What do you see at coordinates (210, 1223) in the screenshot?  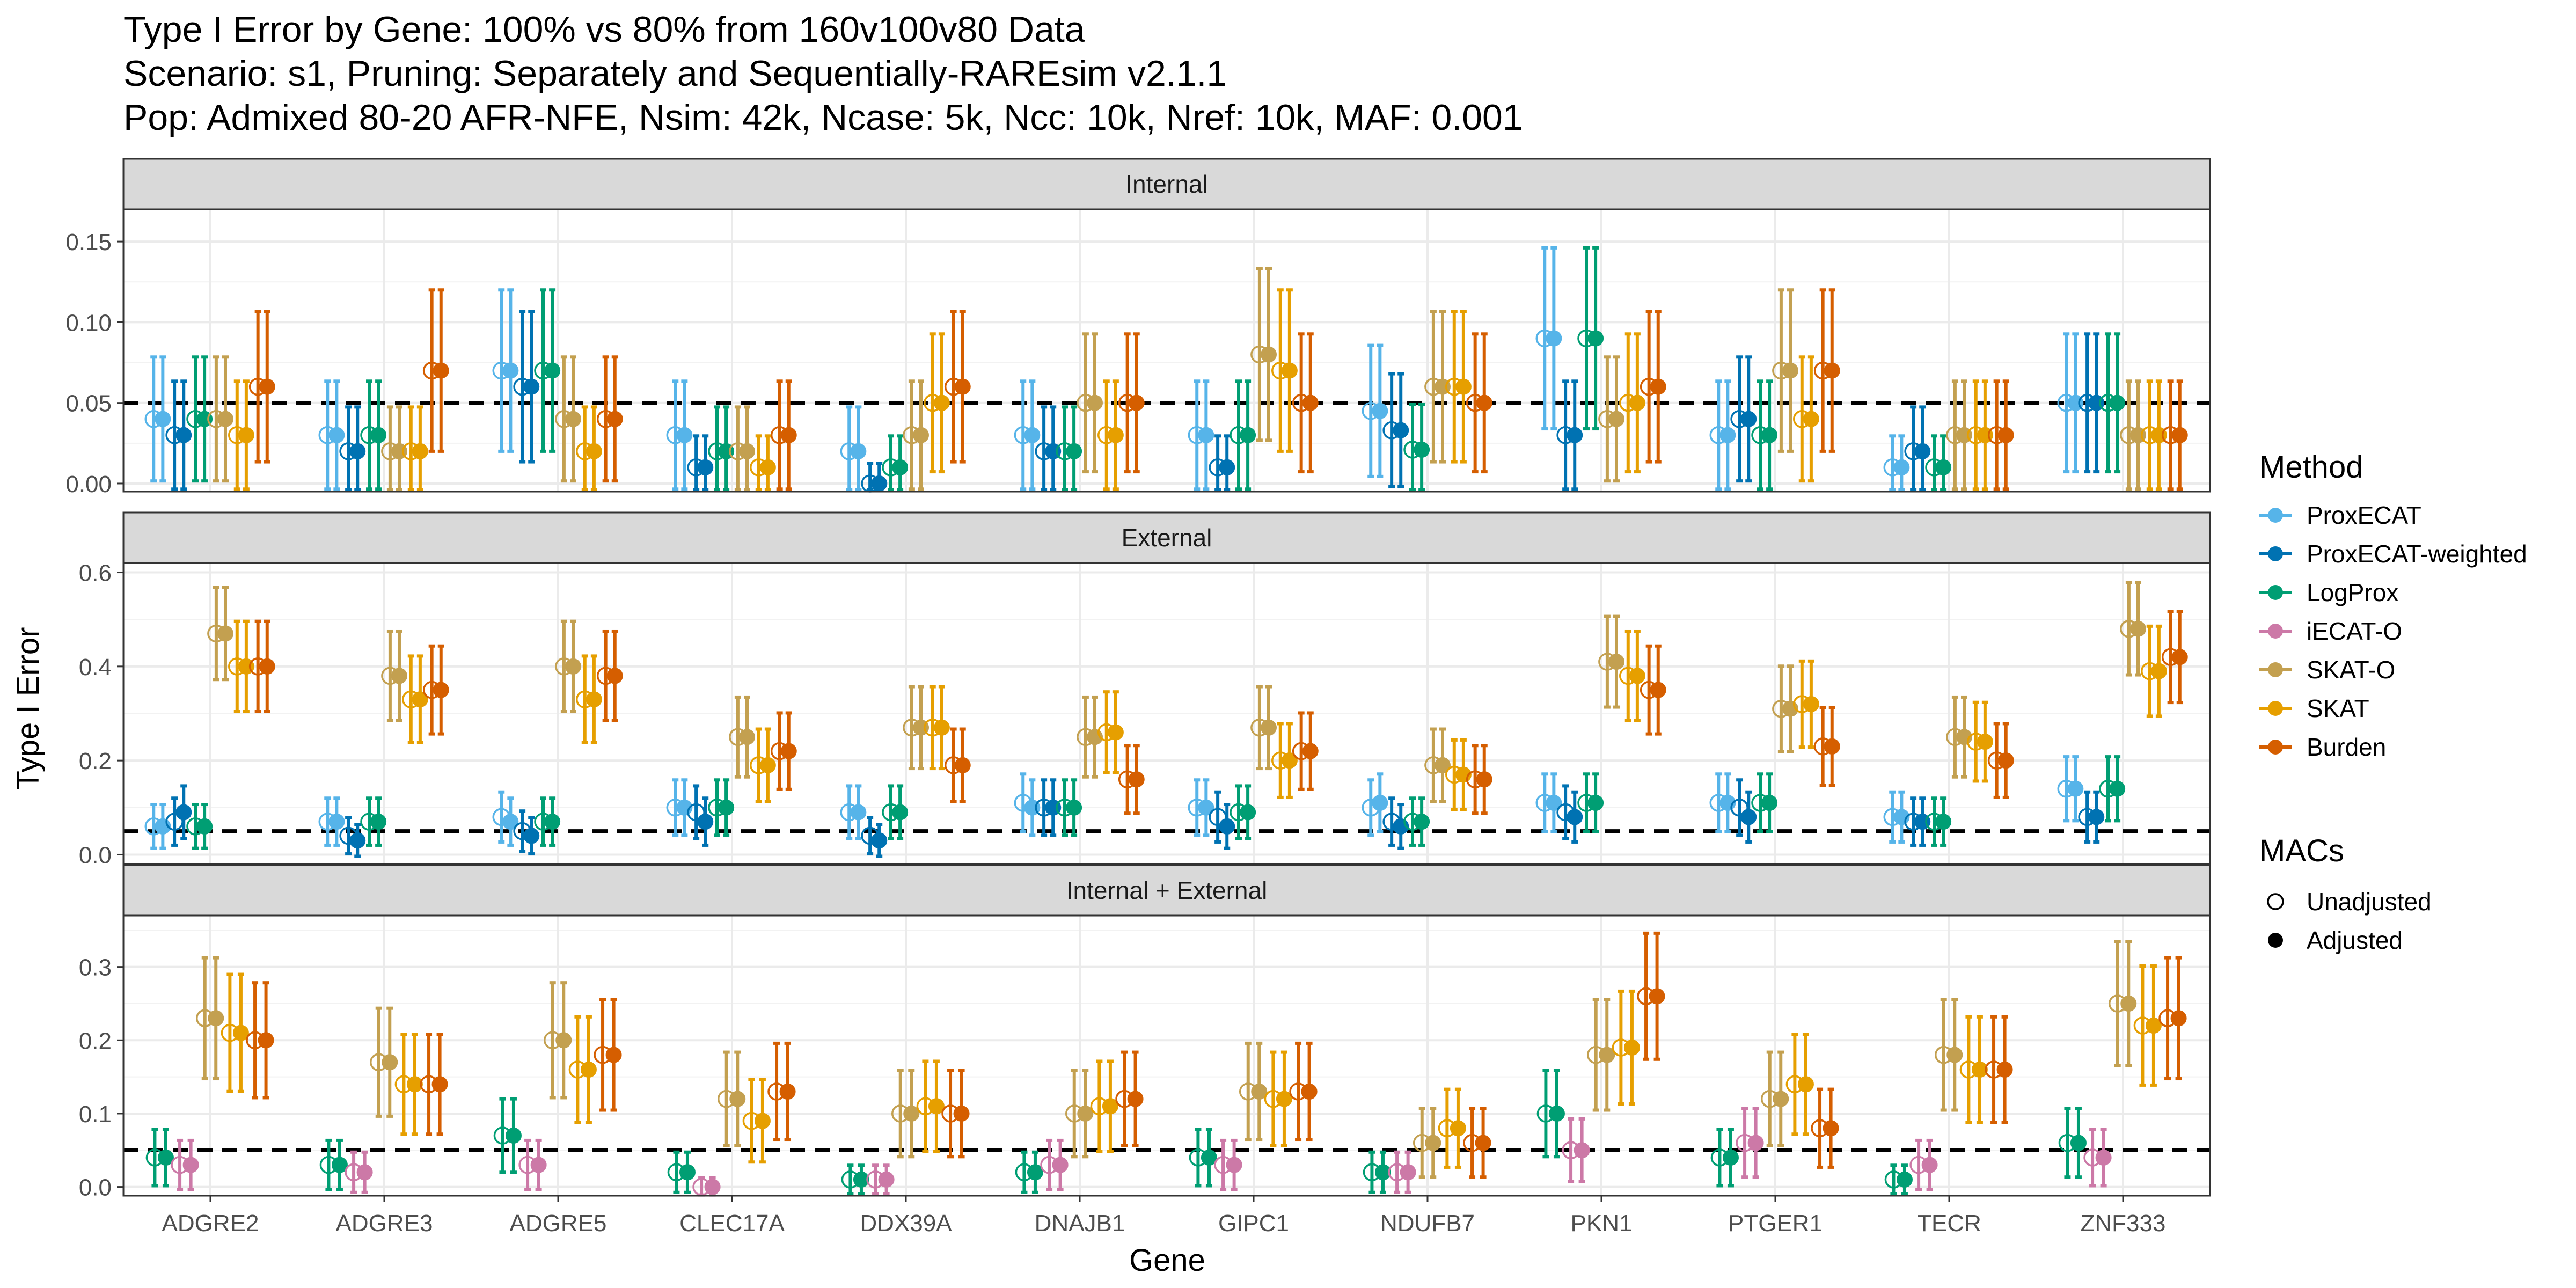 I see `x-tick-label: ADGRE2` at bounding box center [210, 1223].